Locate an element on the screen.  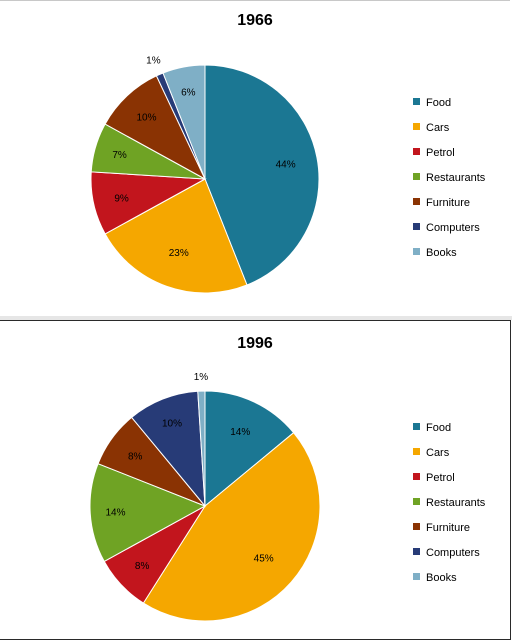
data-label-computers: 10% is located at coordinates (172, 424).